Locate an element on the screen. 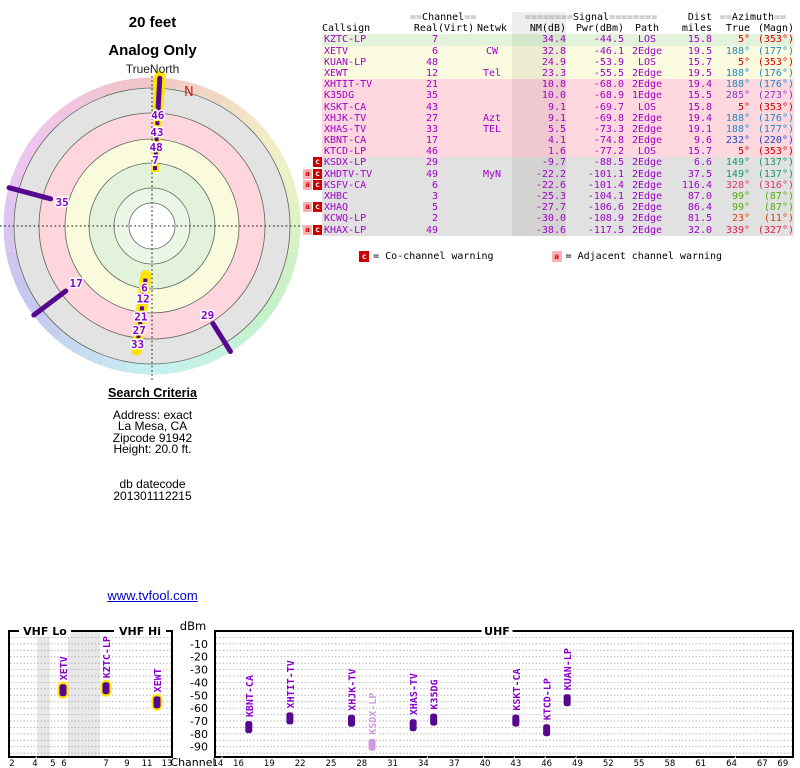 The image size is (800, 768). svg-text: 31 is located at coordinates (392, 763).